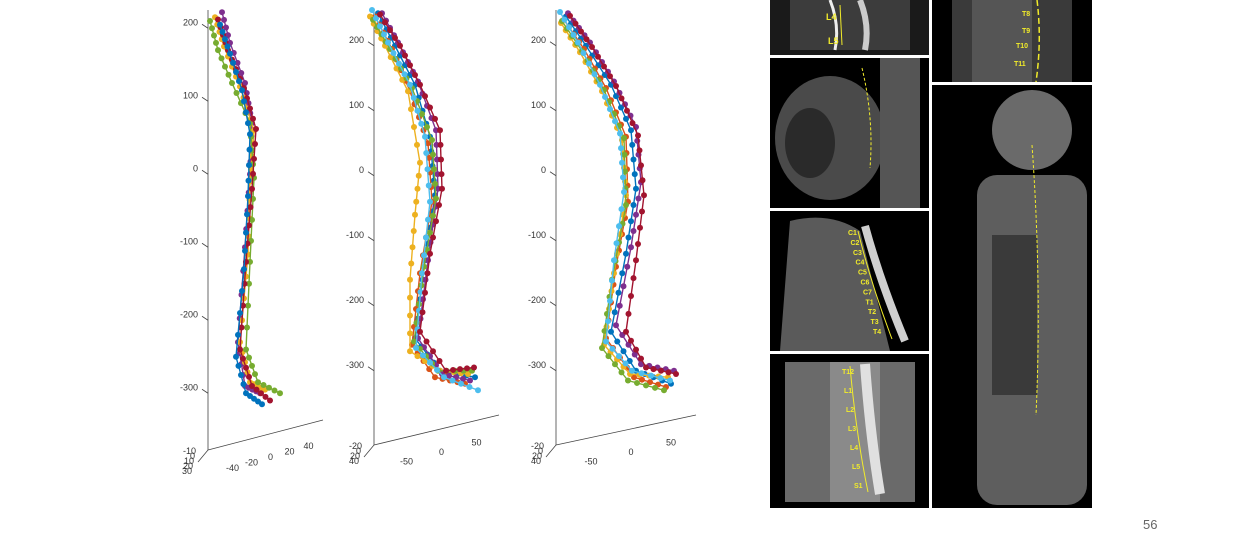 This screenshot has width=1242, height=534. Describe the element at coordinates (190, 95) in the screenshot. I see `z-tick-label: 100` at that location.